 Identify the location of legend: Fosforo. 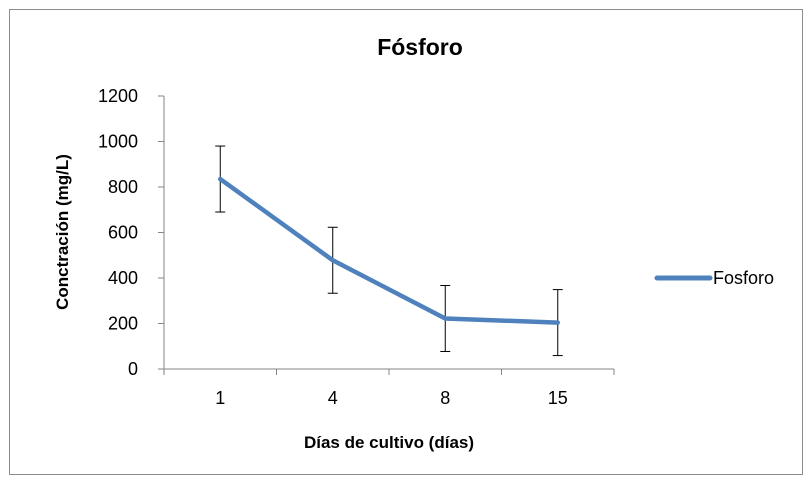
(714, 278).